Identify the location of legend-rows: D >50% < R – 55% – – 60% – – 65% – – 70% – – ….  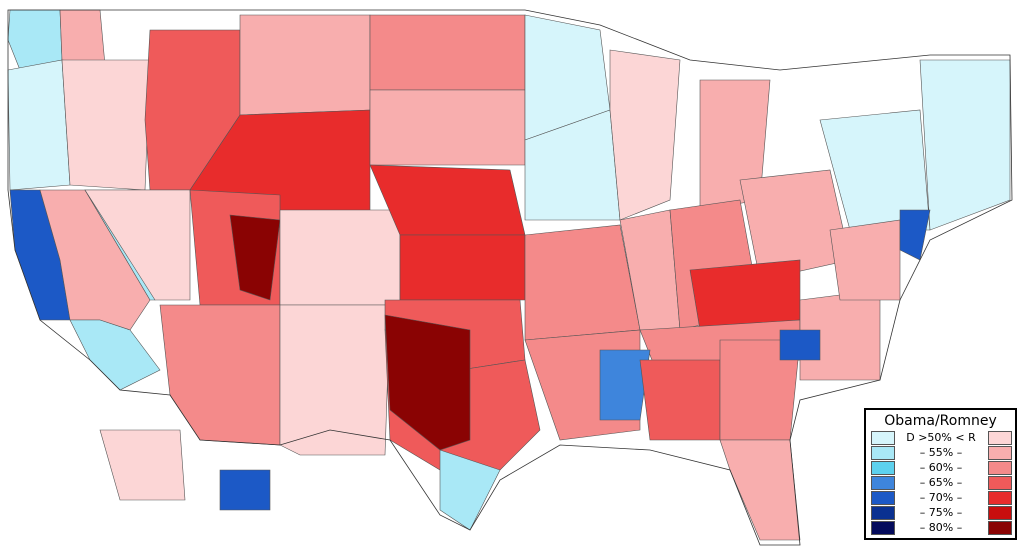
(940, 482).